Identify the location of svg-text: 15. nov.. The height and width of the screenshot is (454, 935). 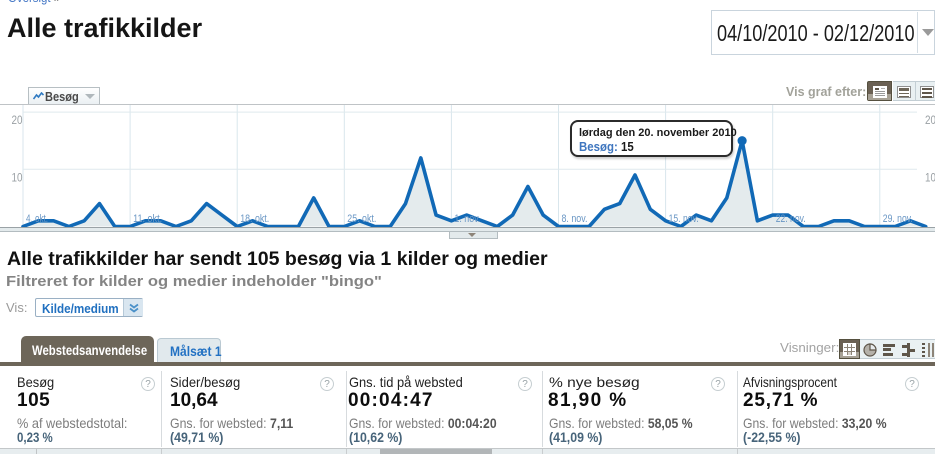
(684, 219).